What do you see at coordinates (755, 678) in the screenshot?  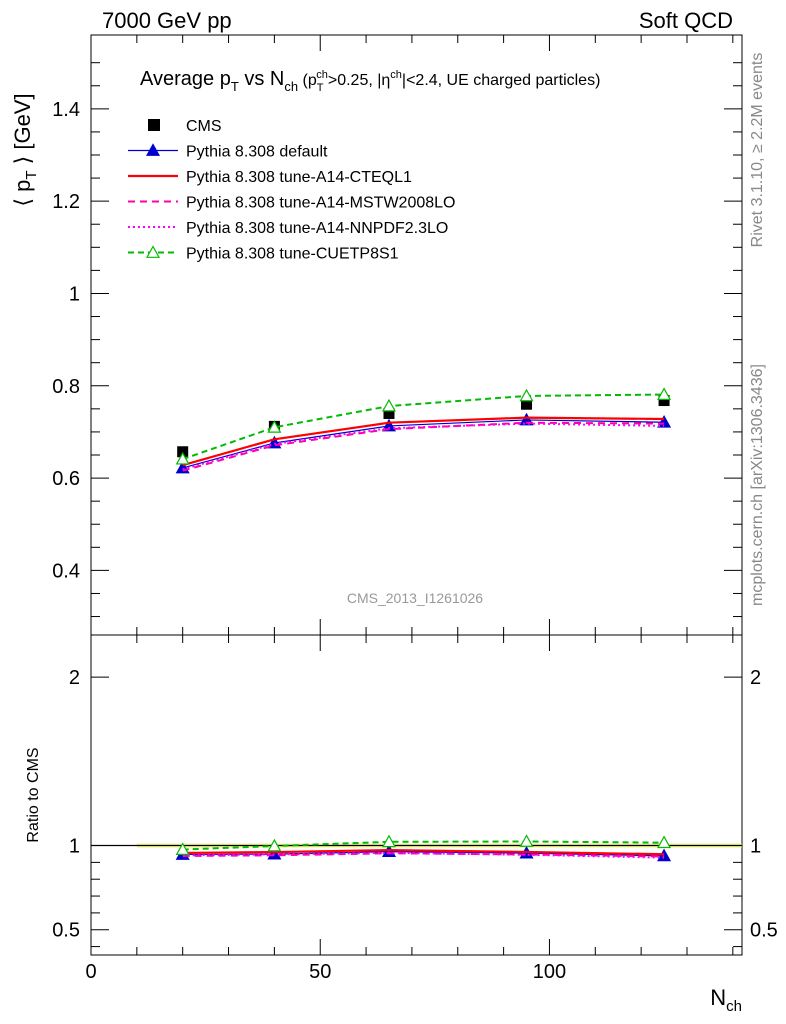 I see `ratio-y-tick-label-right: 2` at bounding box center [755, 678].